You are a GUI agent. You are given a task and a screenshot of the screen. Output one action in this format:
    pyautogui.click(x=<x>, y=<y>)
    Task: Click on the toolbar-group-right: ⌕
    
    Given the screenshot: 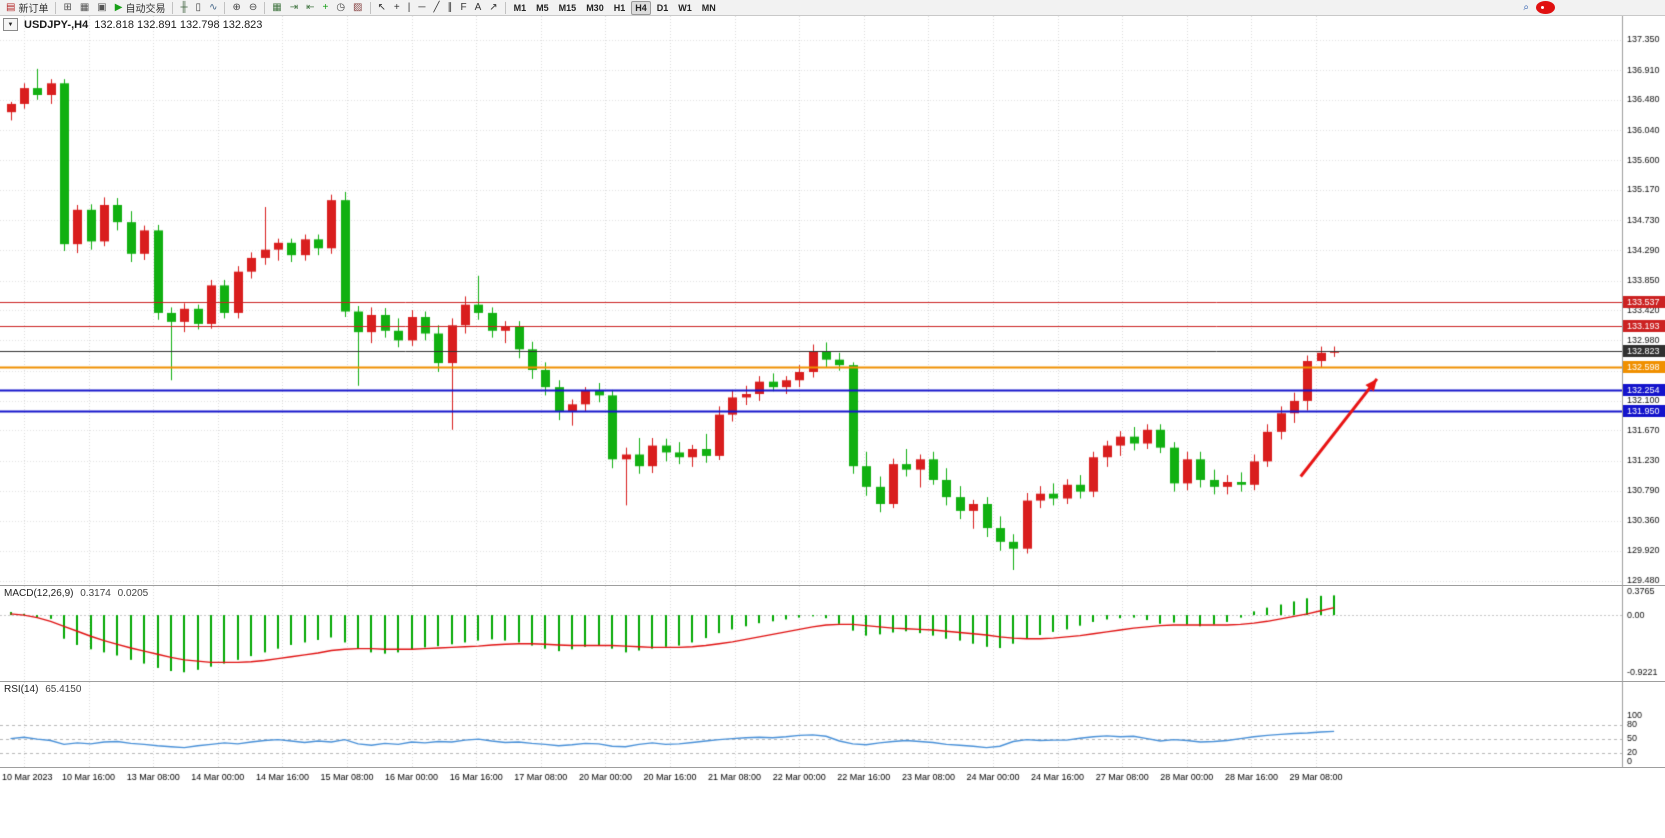 What is the action you would take?
    pyautogui.click(x=1591, y=8)
    